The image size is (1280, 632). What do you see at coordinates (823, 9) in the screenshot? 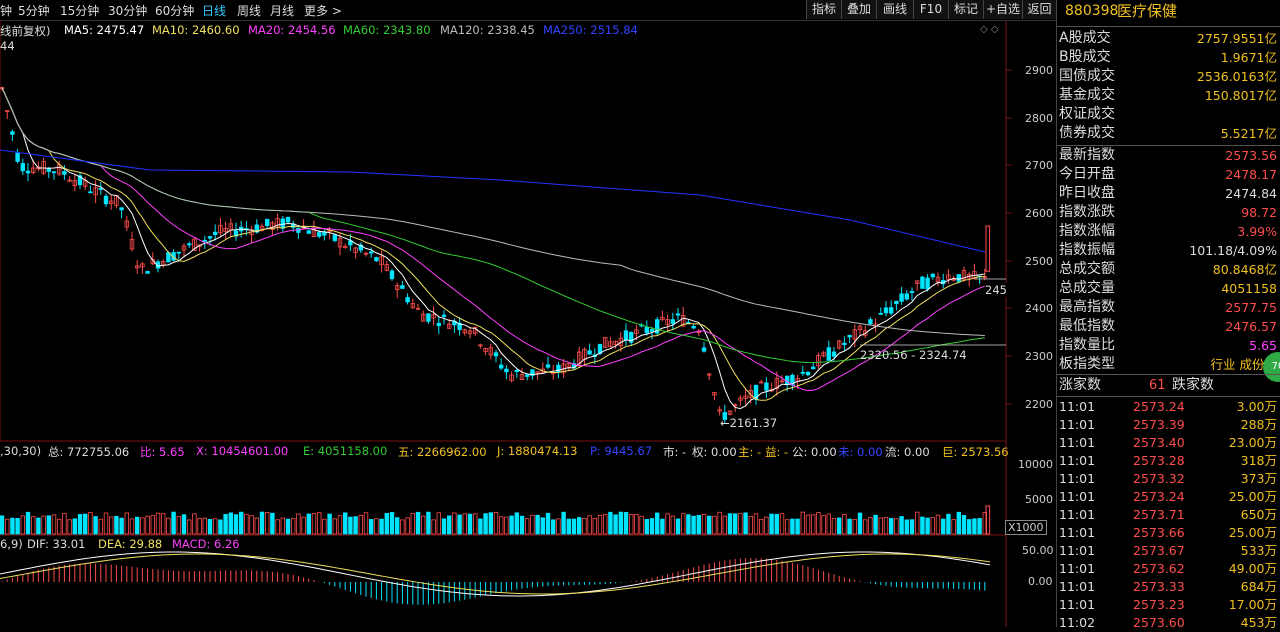
I see `indicator-button: 指标` at bounding box center [823, 9].